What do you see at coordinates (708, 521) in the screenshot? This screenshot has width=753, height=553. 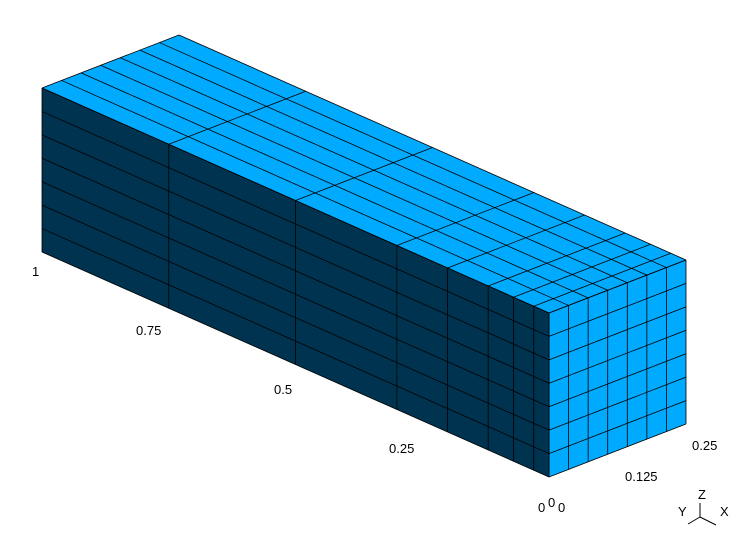 I see `triad-x-axis` at bounding box center [708, 521].